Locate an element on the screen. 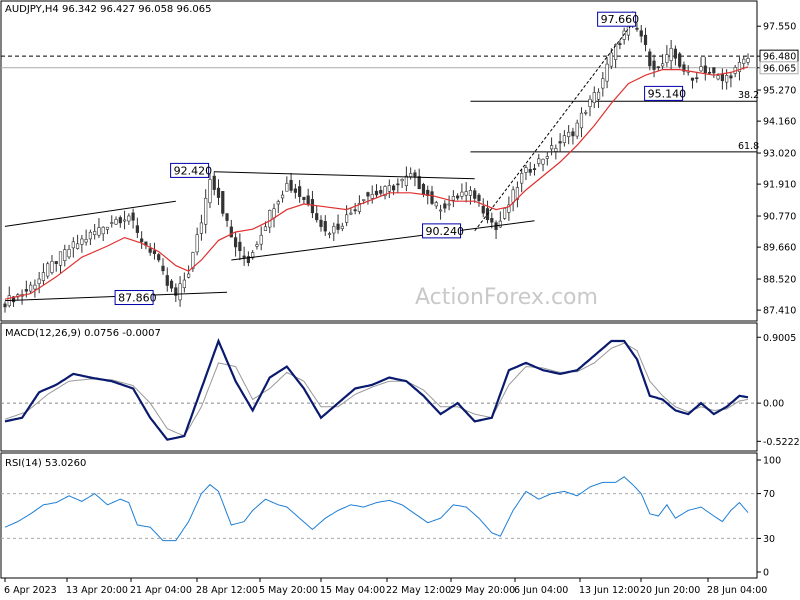 The width and height of the screenshot is (800, 600). price-annotation-label: 90.240 is located at coordinates (445, 231).